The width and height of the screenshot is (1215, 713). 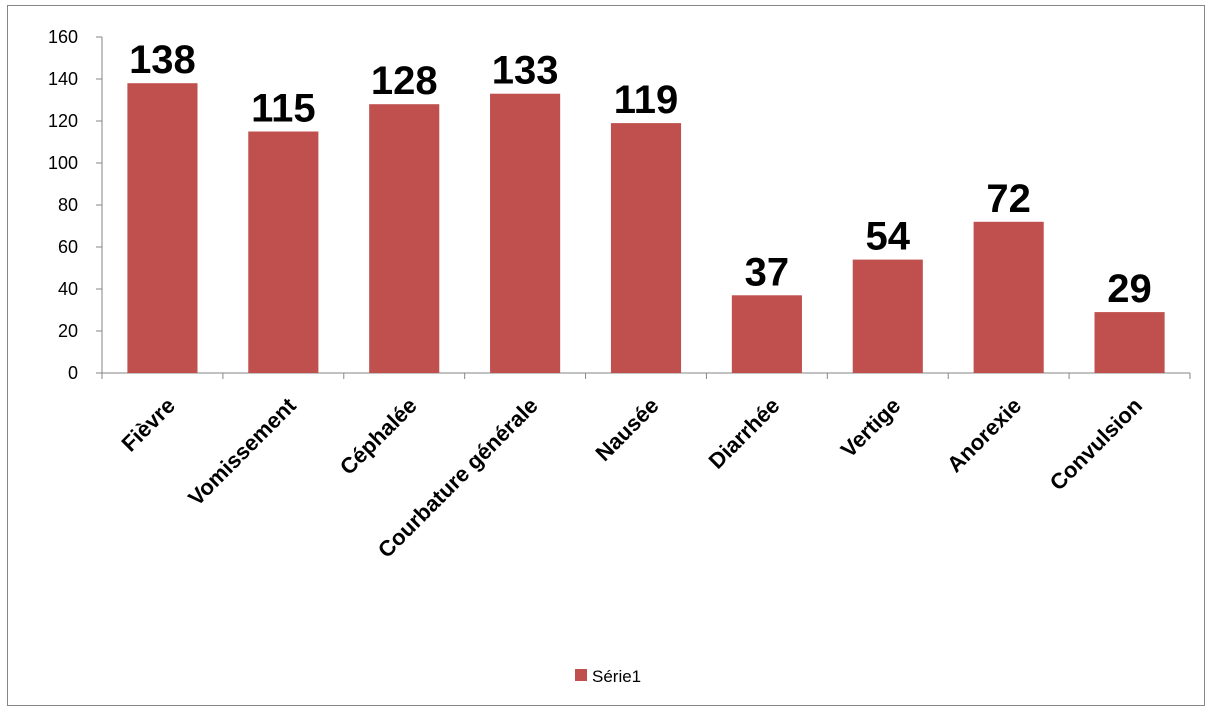 What do you see at coordinates (73, 373) in the screenshot?
I see `y-tick-label: 0` at bounding box center [73, 373].